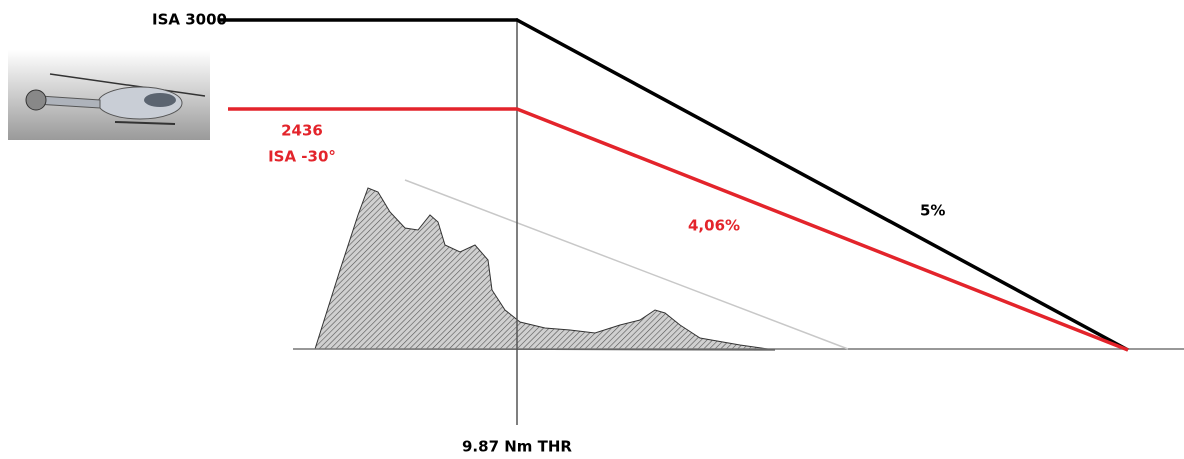 This screenshot has height=459, width=1184. Describe the element at coordinates (517, 447) in the screenshot. I see `label-threshold: 9.87 Nm THR` at that location.